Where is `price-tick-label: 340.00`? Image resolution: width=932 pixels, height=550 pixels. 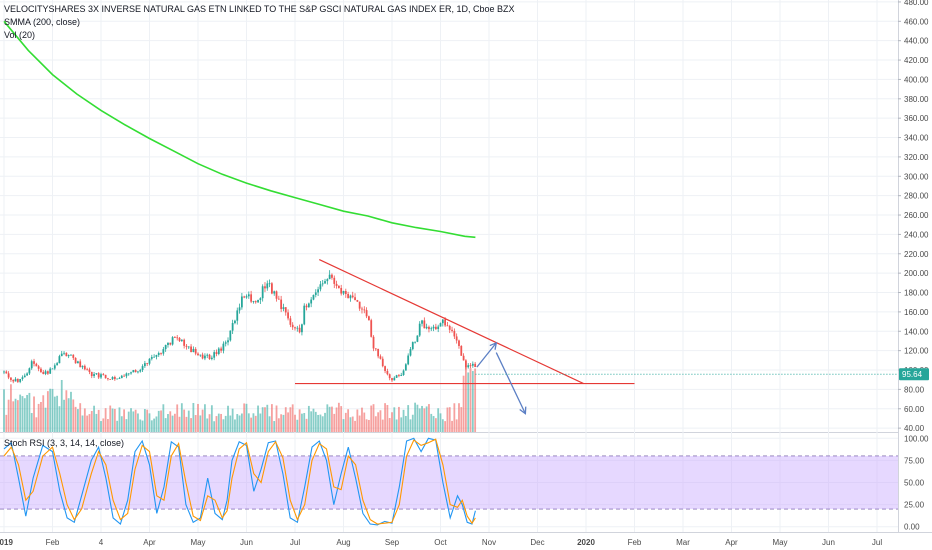 price-tick-label: 340.00 is located at coordinates (916, 138).